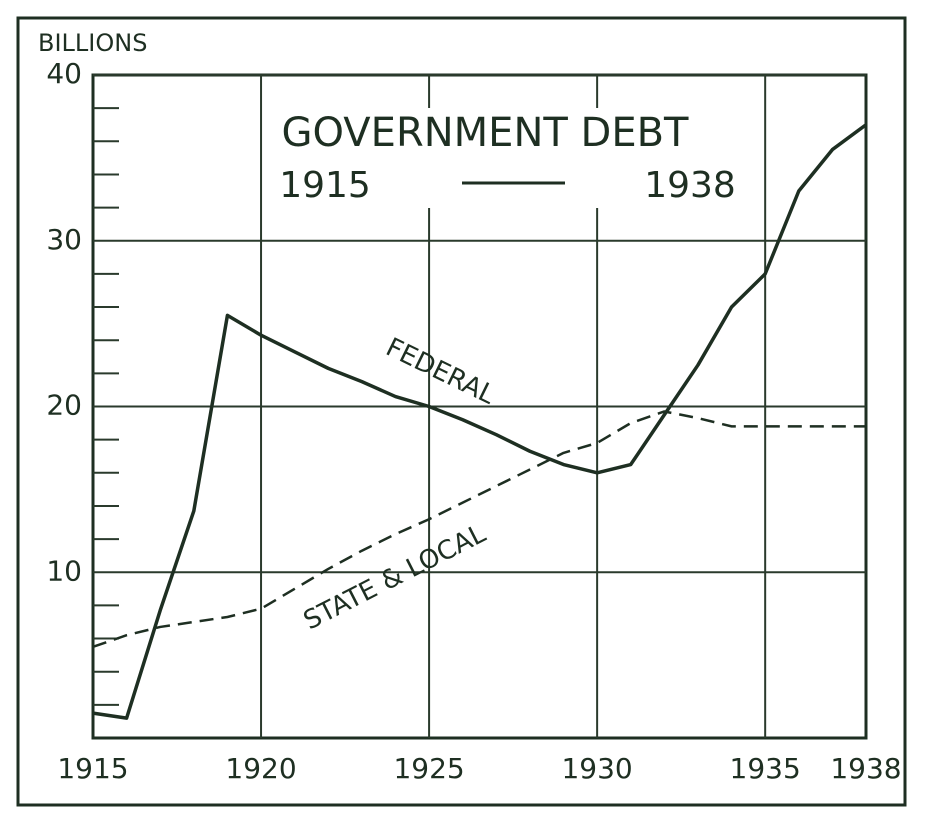 Image resolution: width=944 pixels, height=829 pixels. Describe the element at coordinates (486, 133) in the screenshot. I see `chart-title: GOVERNMENT DEBT` at that location.